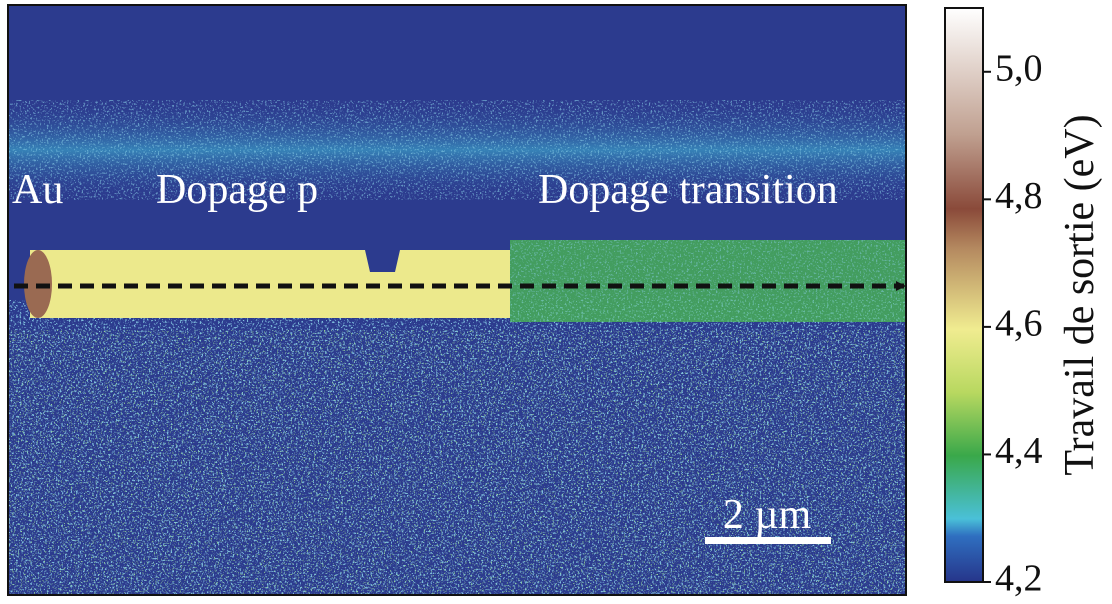 The height and width of the screenshot is (604, 1112). What do you see at coordinates (237, 190) in the screenshot?
I see `region-label: Dopage p` at bounding box center [237, 190].